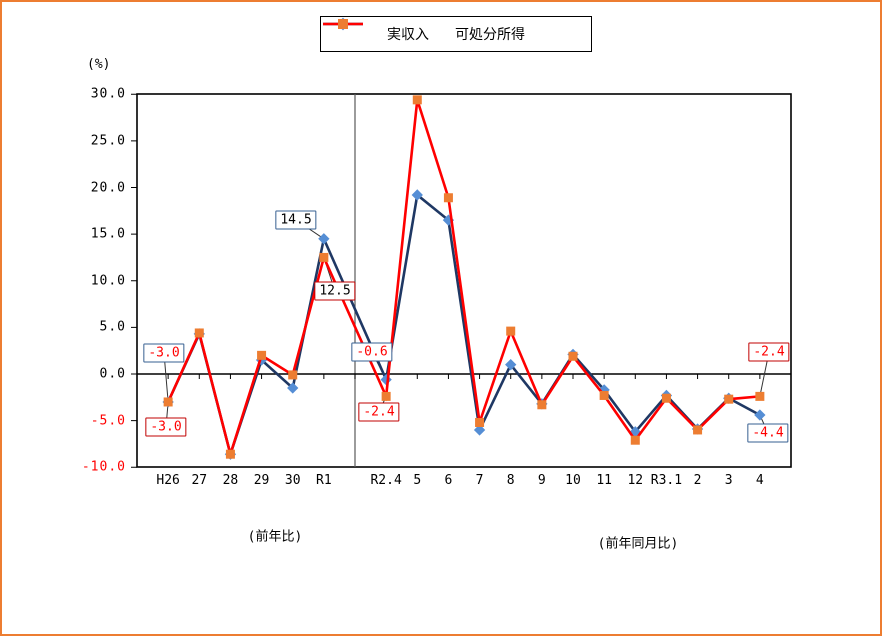  Describe the element at coordinates (541, 480) in the screenshot. I see `x-axis-label: 9` at that location.